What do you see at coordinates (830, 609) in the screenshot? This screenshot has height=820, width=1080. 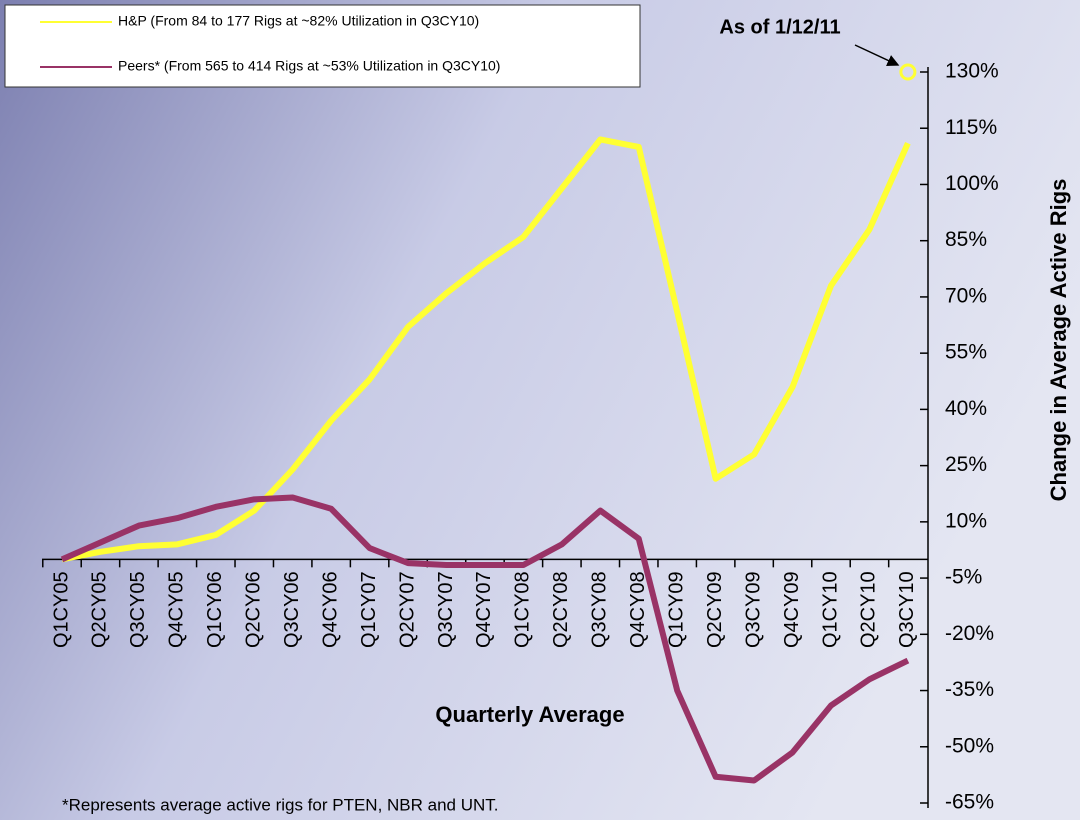 I see `x-tick-label: Q1CY10` at bounding box center [830, 609].